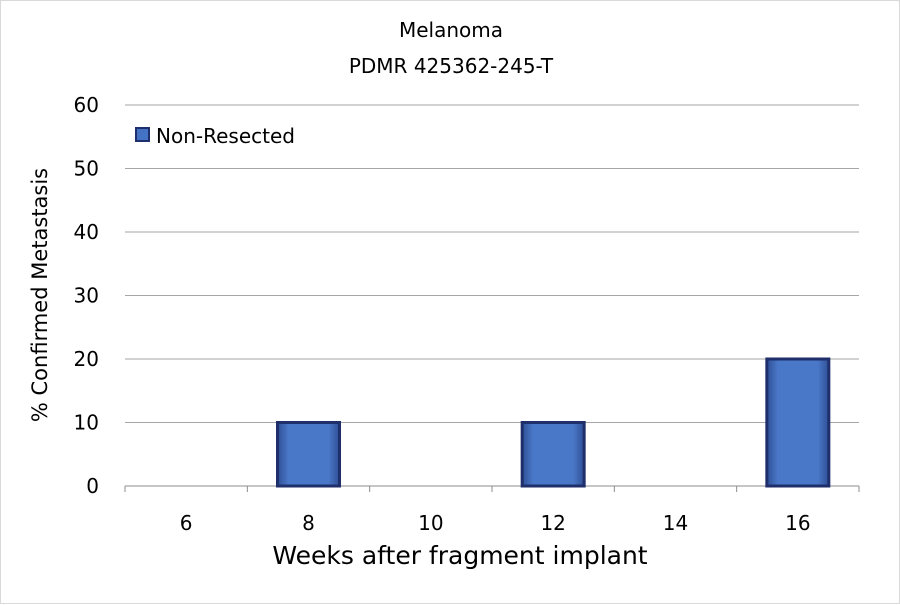 This screenshot has width=900, height=605. I want to click on y-tick-label: 50, so click(86, 169).